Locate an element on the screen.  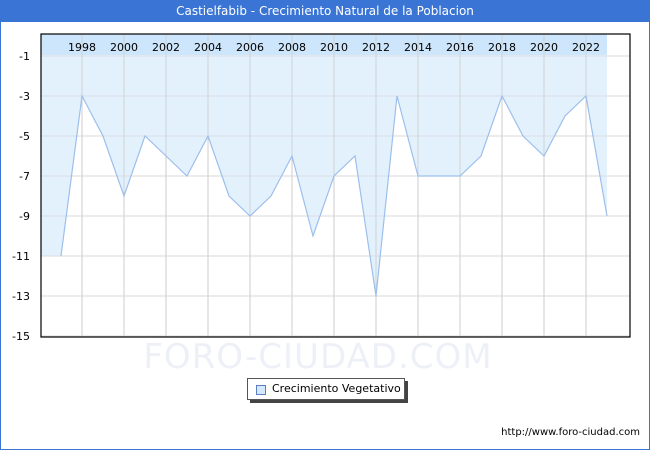
y-tick-label: -11 is located at coordinates (21, 256).